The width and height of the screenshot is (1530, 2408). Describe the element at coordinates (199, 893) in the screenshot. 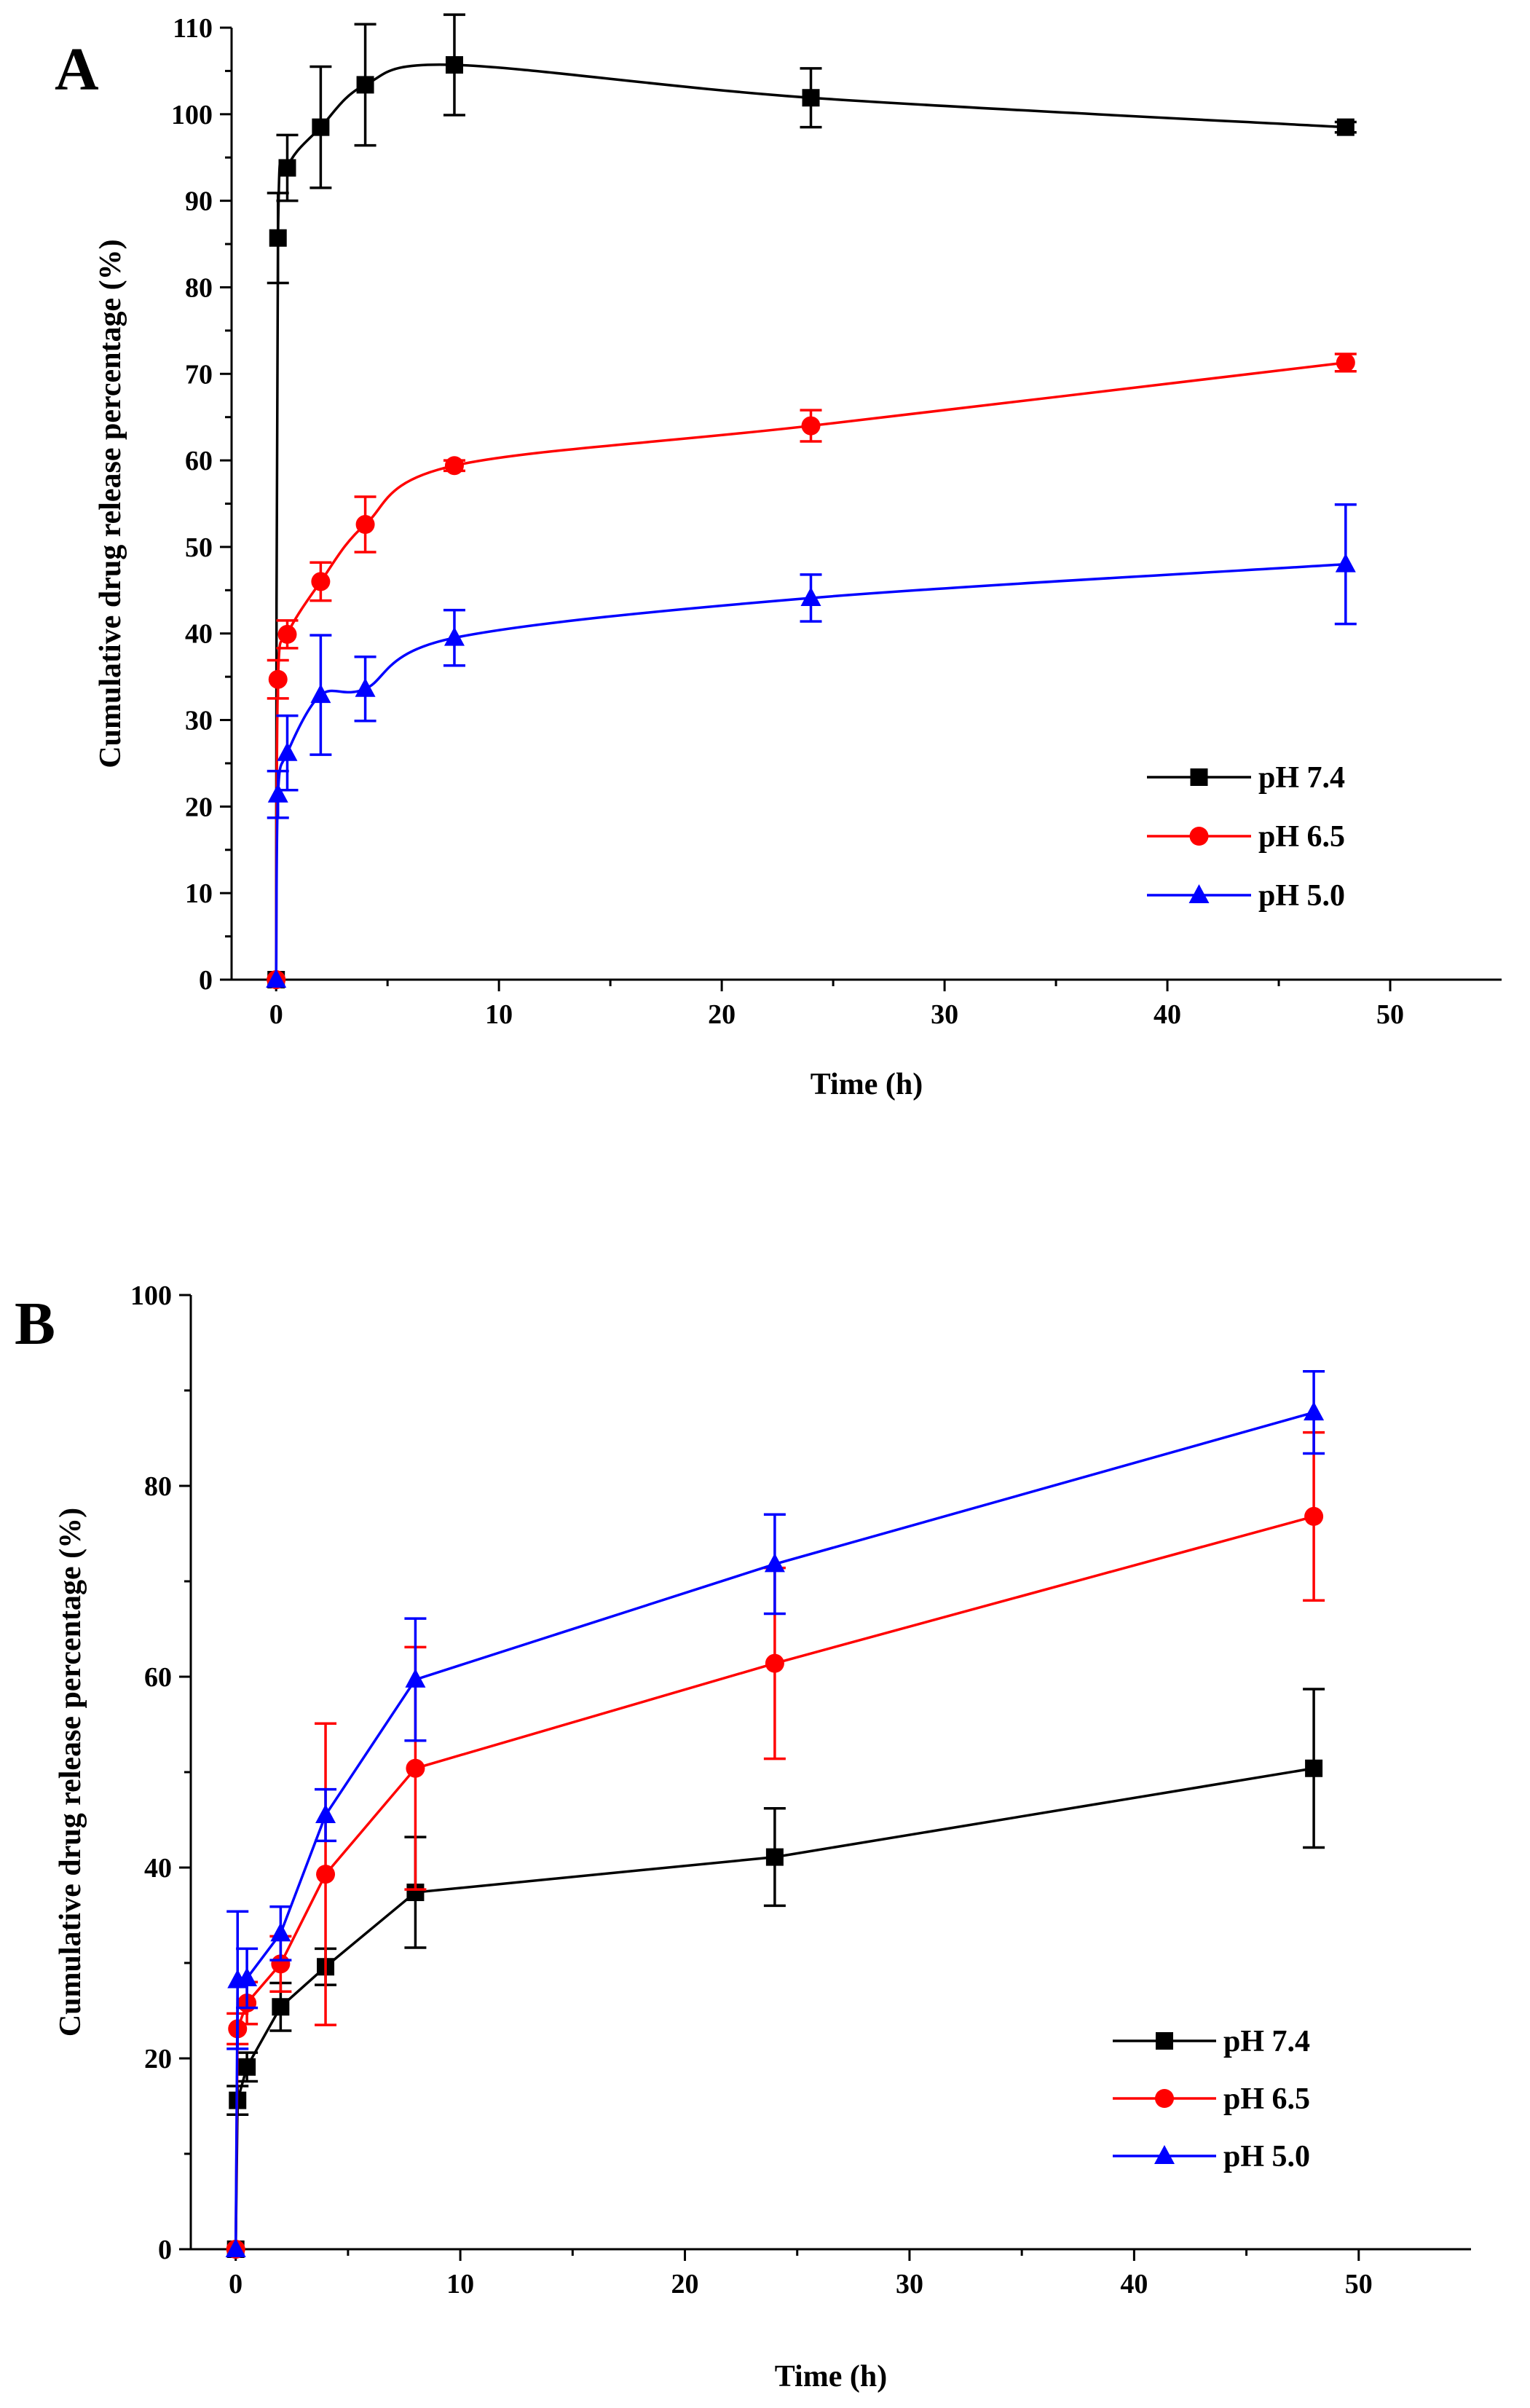

I see `y-tick-label: 10` at that location.